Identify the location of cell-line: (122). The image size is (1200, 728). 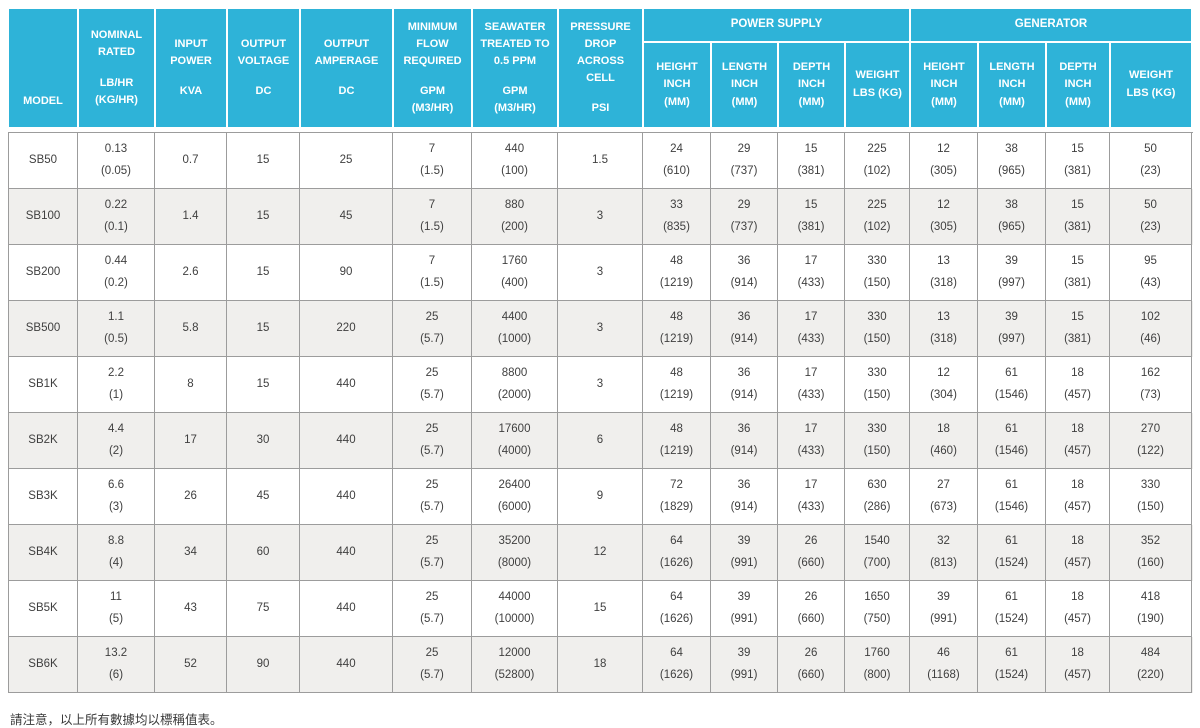
(1150, 451).